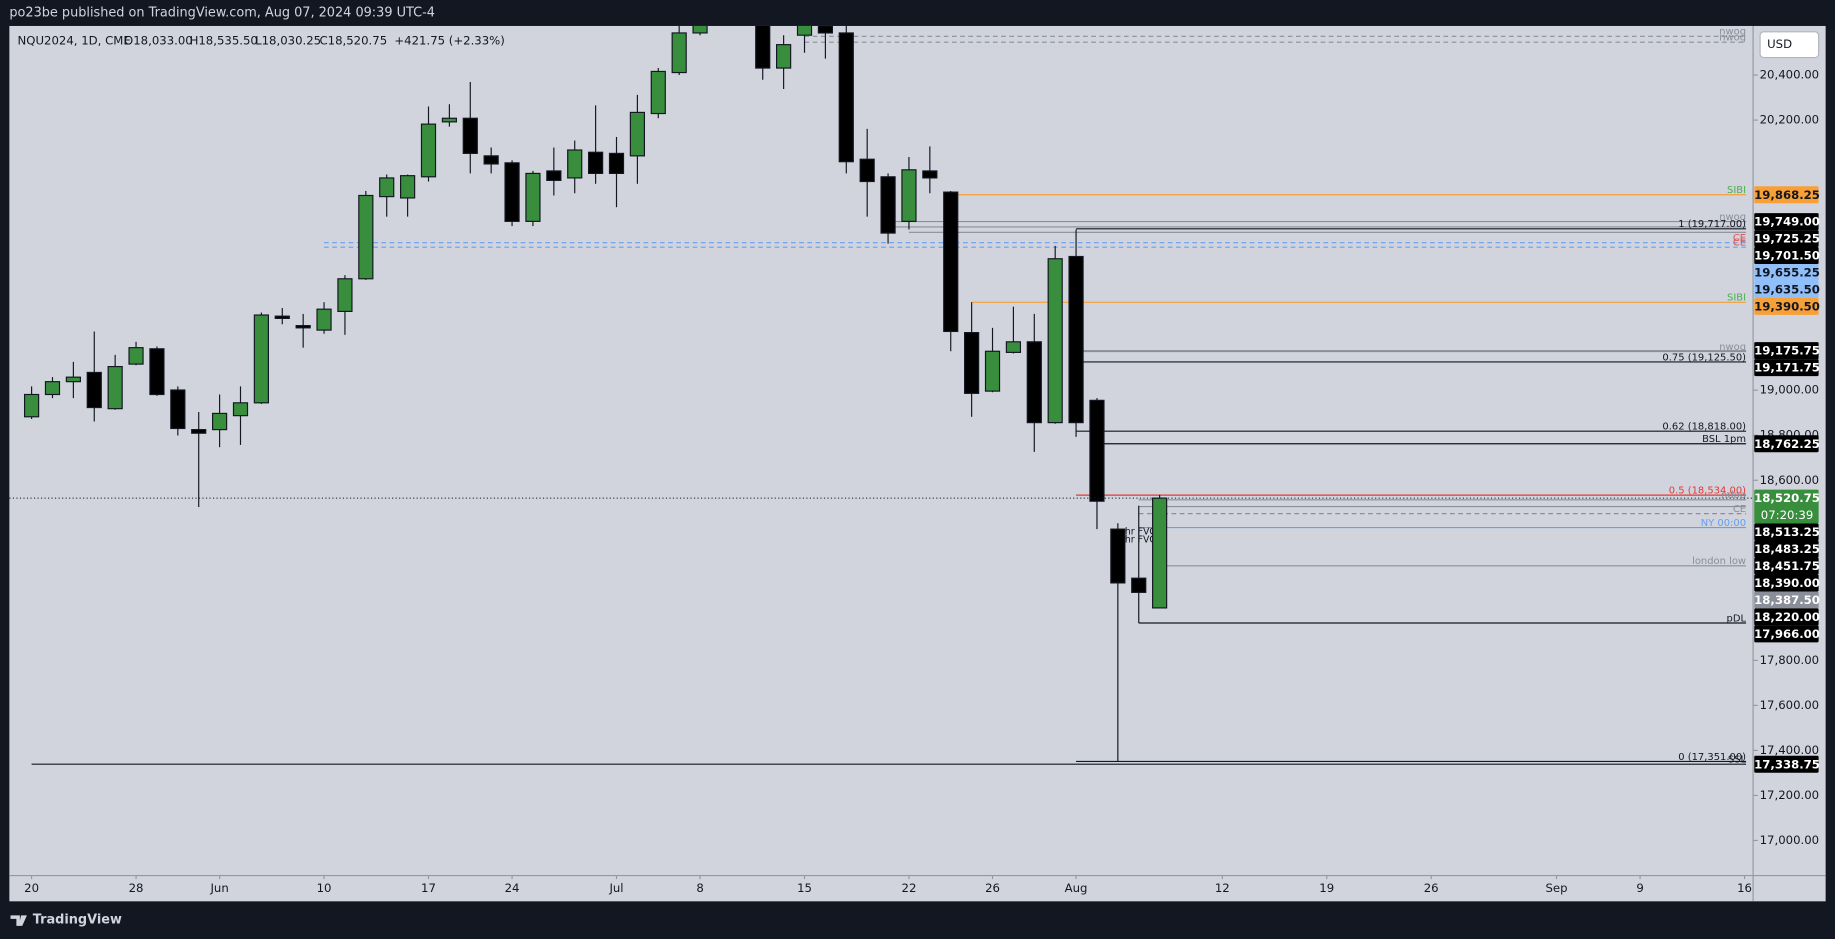 Image resolution: width=1835 pixels, height=939 pixels. I want to click on ohlc-open: O18,033.00, so click(158, 41).